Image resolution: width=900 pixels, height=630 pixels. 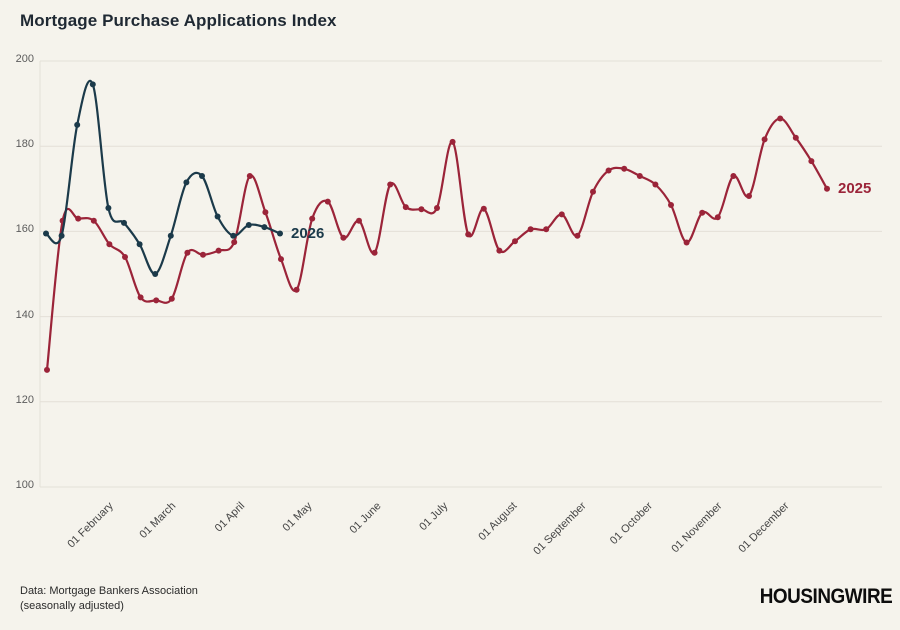 I want to click on source-line-2: (seasonally adjusted), so click(x=72, y=606).